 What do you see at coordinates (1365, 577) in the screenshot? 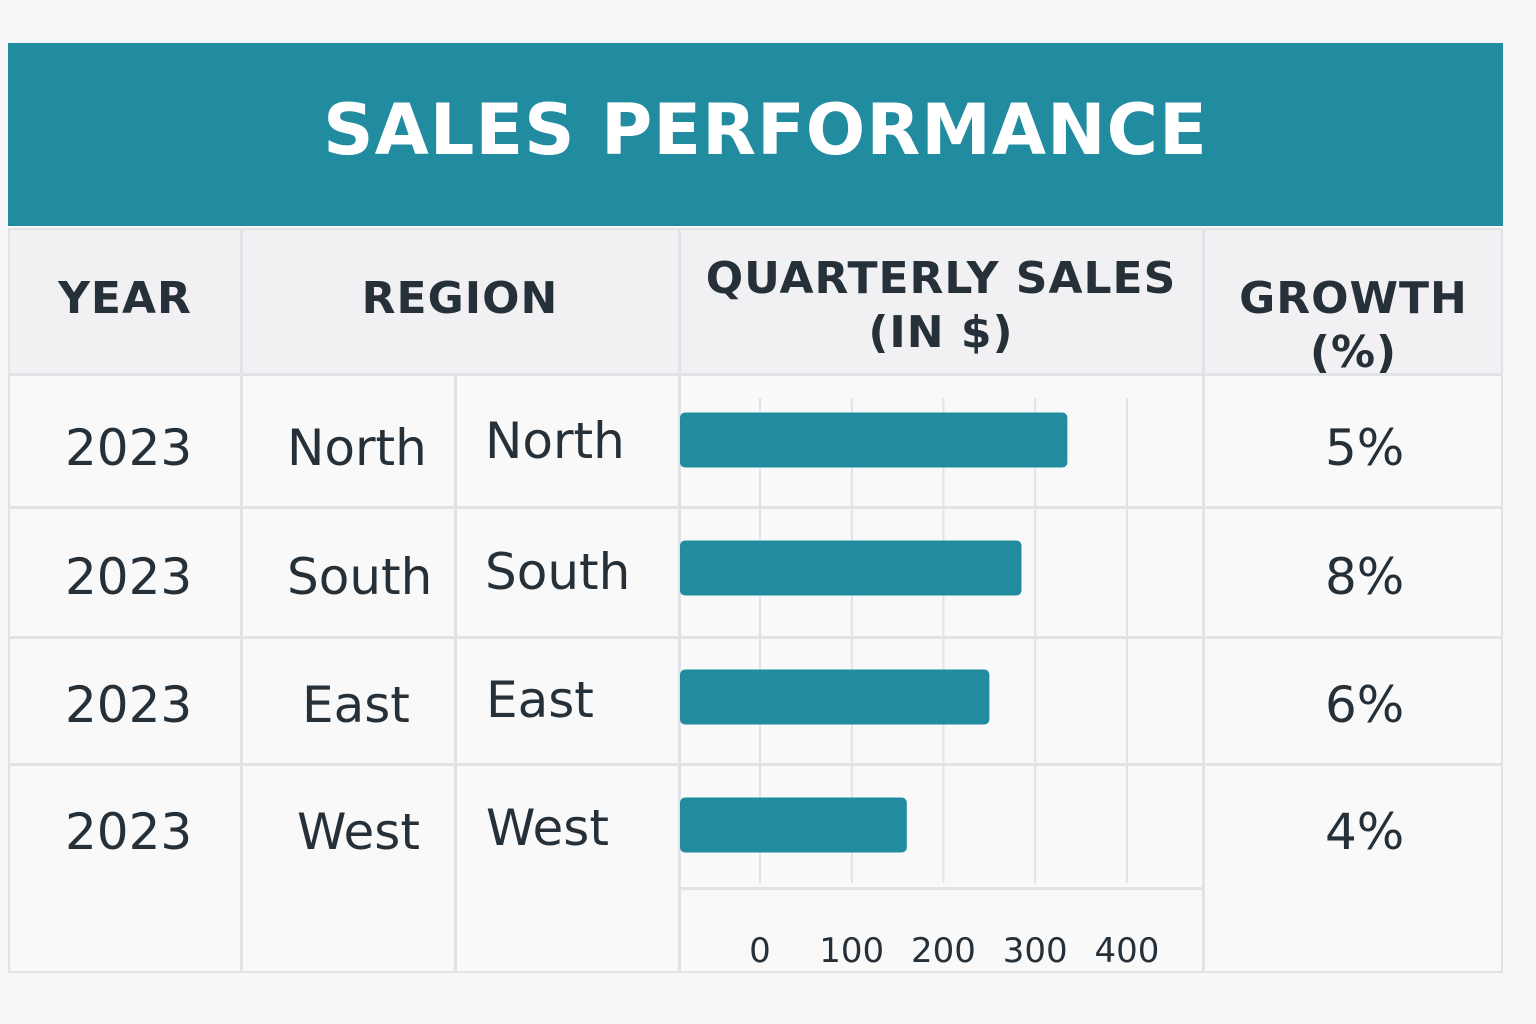
I see `table-row-growth: 8%` at bounding box center [1365, 577].